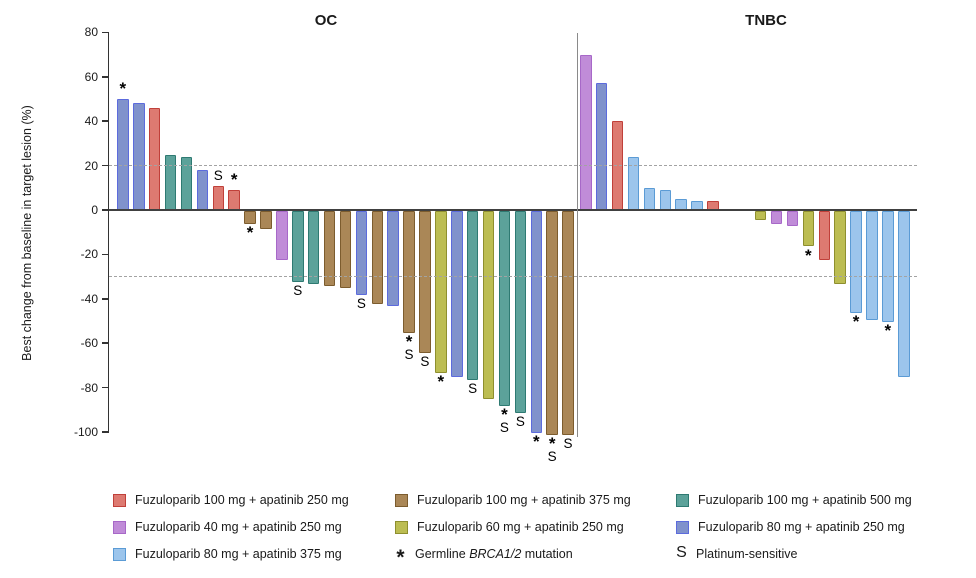  What do you see at coordinates (513, 210) in the screenshot?
I see `zero-baseline` at bounding box center [513, 210].